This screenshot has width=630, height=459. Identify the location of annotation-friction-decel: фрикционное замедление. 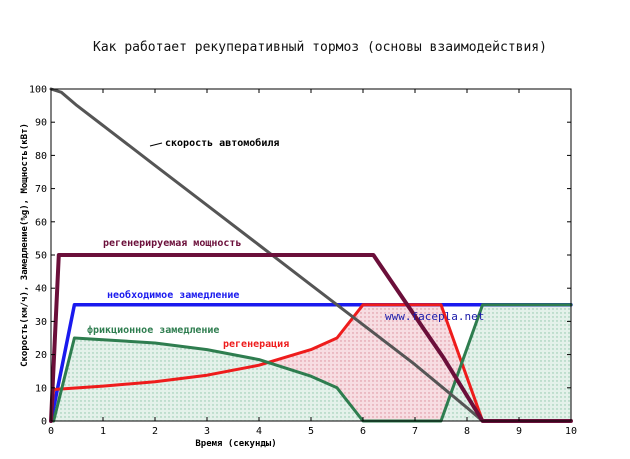
(153, 330).